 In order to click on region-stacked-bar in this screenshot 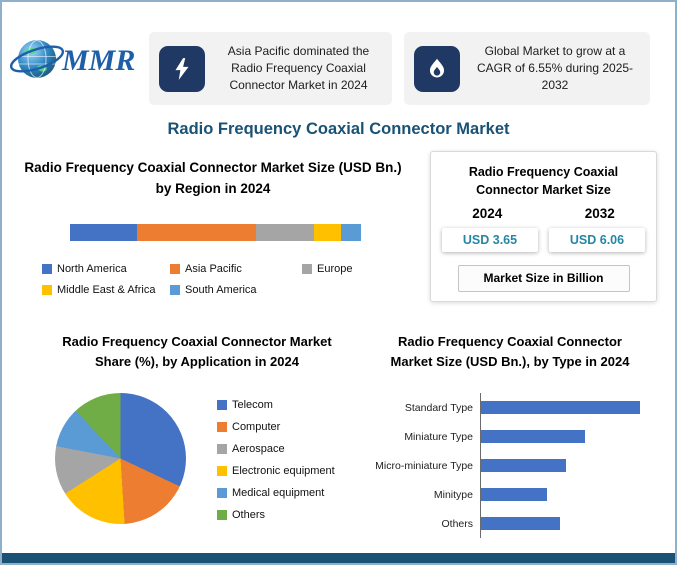, I will do `click(216, 232)`.